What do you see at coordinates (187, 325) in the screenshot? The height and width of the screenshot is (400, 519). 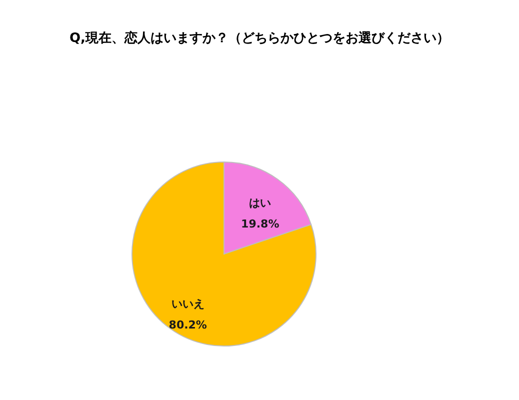 I see `data-label: 80.2%` at bounding box center [187, 325].